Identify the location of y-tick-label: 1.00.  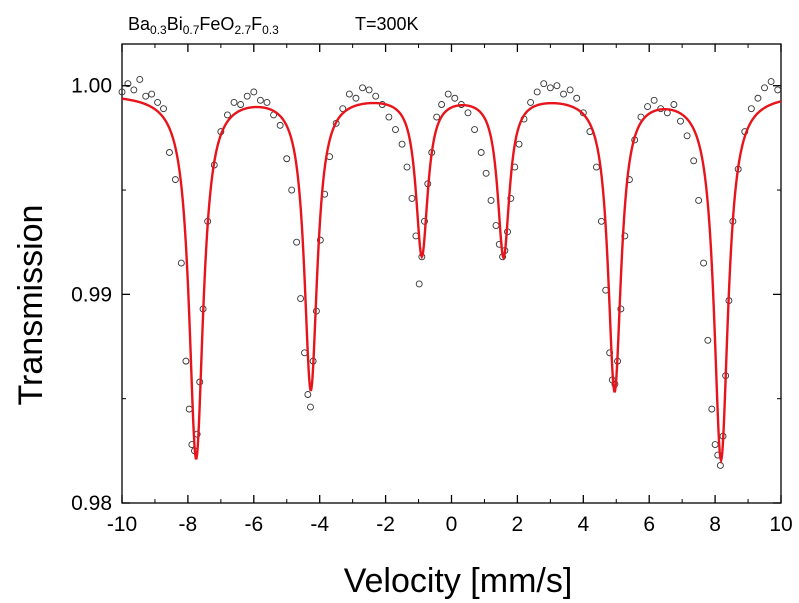
(91, 86).